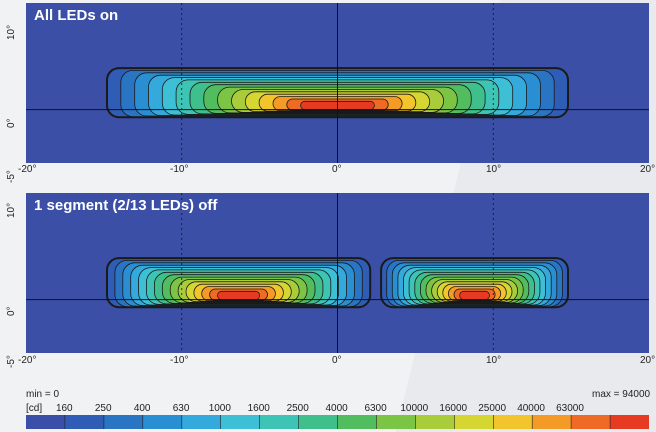 The width and height of the screenshot is (656, 432). I want to click on legend-max-label: max = 94000, so click(621, 394).